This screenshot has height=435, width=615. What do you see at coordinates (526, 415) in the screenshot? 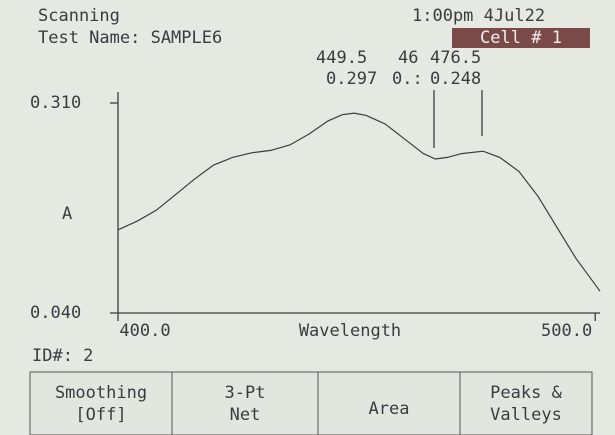
I see `button-label: Valleys` at bounding box center [526, 415].